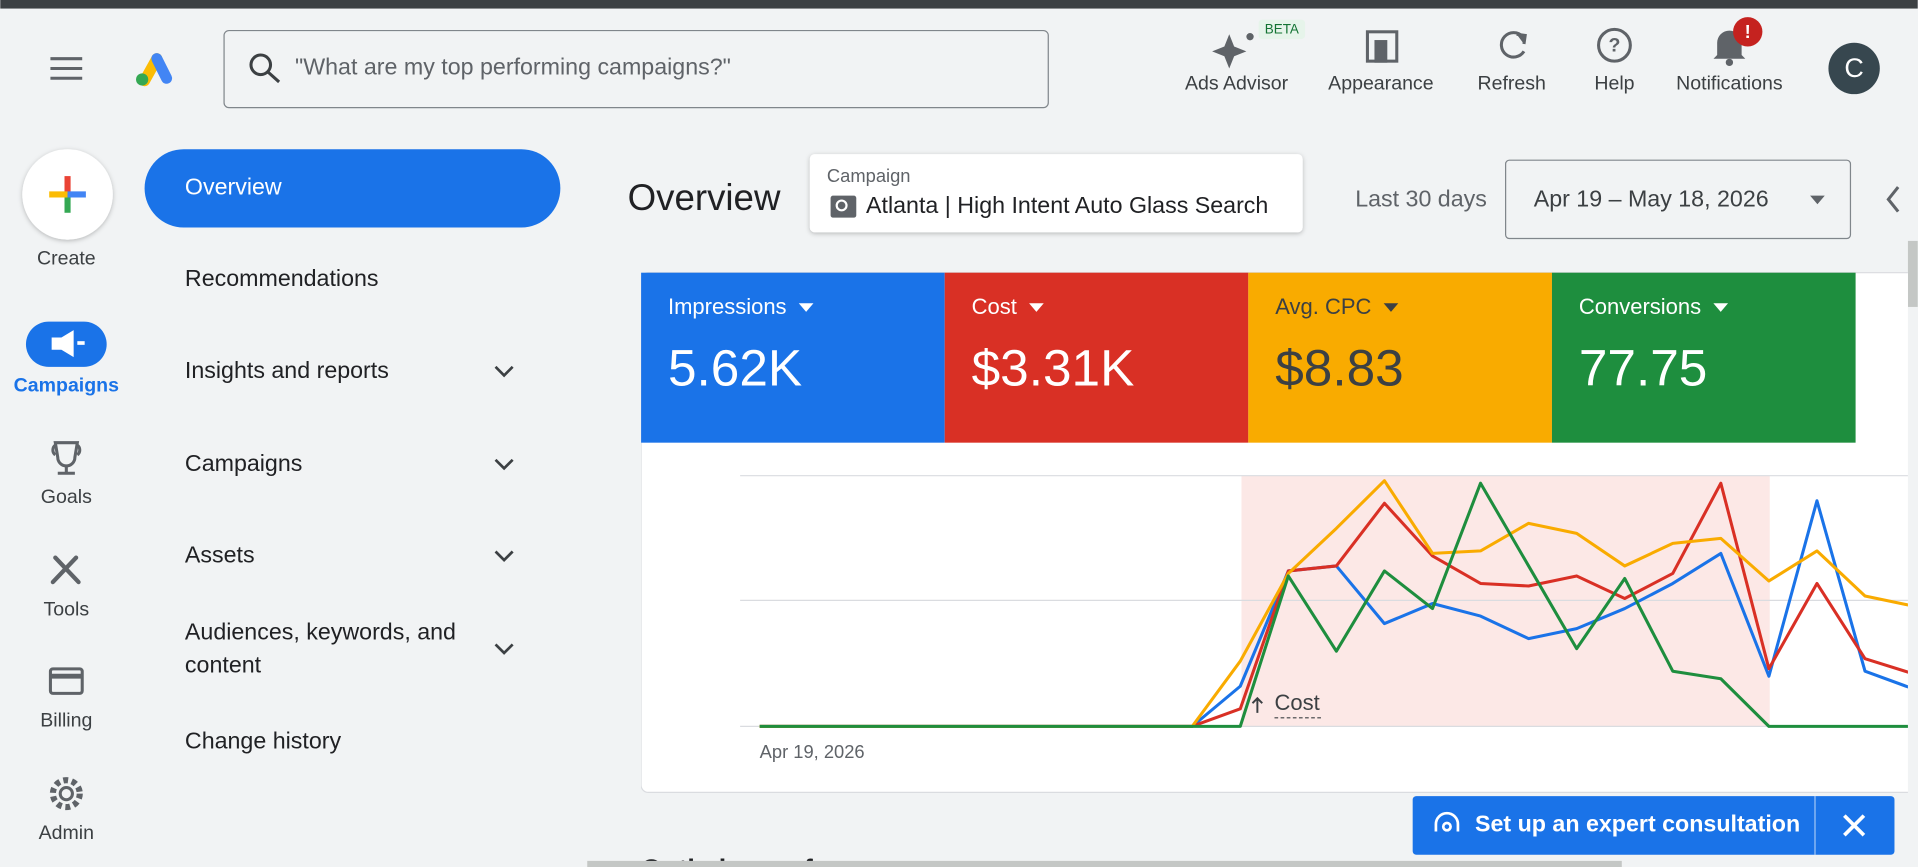 The height and width of the screenshot is (867, 1918). Describe the element at coordinates (1854, 825) in the screenshot. I see `close-button` at that location.